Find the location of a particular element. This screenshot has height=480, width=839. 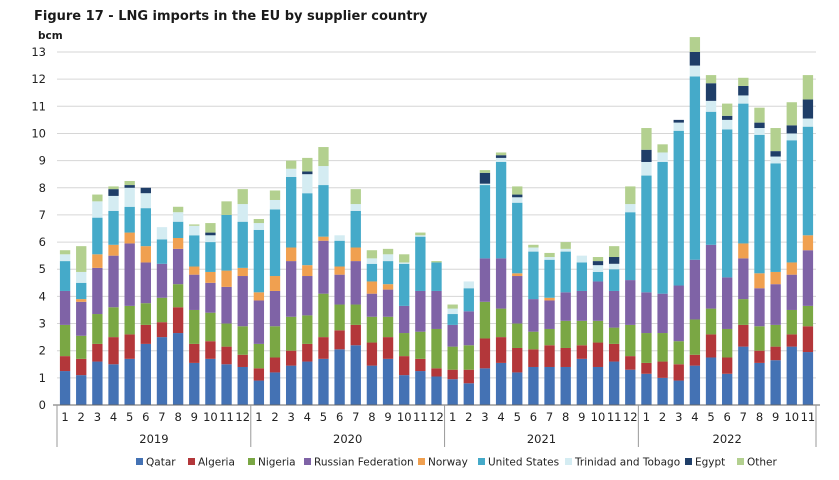

year-label: 2022 is located at coordinates (727, 439).